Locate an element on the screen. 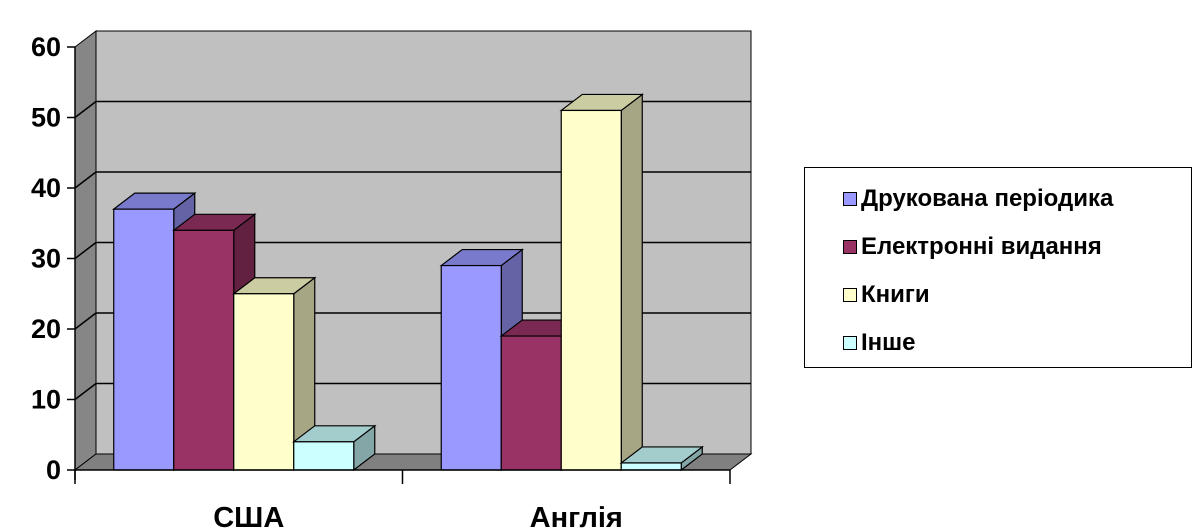  legend-item-inshe: Інше is located at coordinates (879, 343).